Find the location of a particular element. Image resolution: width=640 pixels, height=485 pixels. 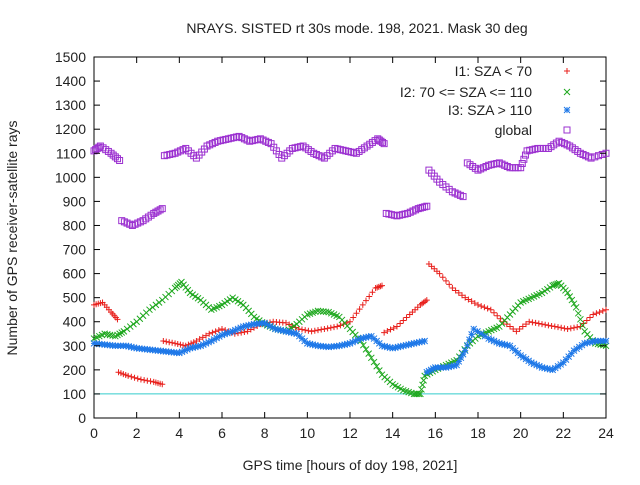

y-axis-label: Number of GPS receiver-satellite rays is located at coordinates (12, 238).